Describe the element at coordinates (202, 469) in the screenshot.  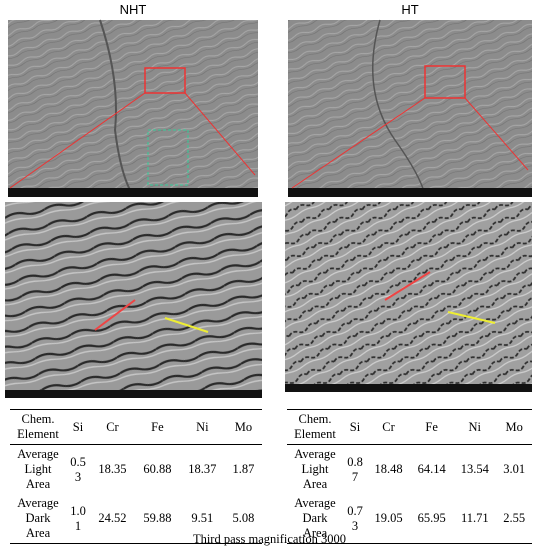
I see `cell: 18.37` at that location.